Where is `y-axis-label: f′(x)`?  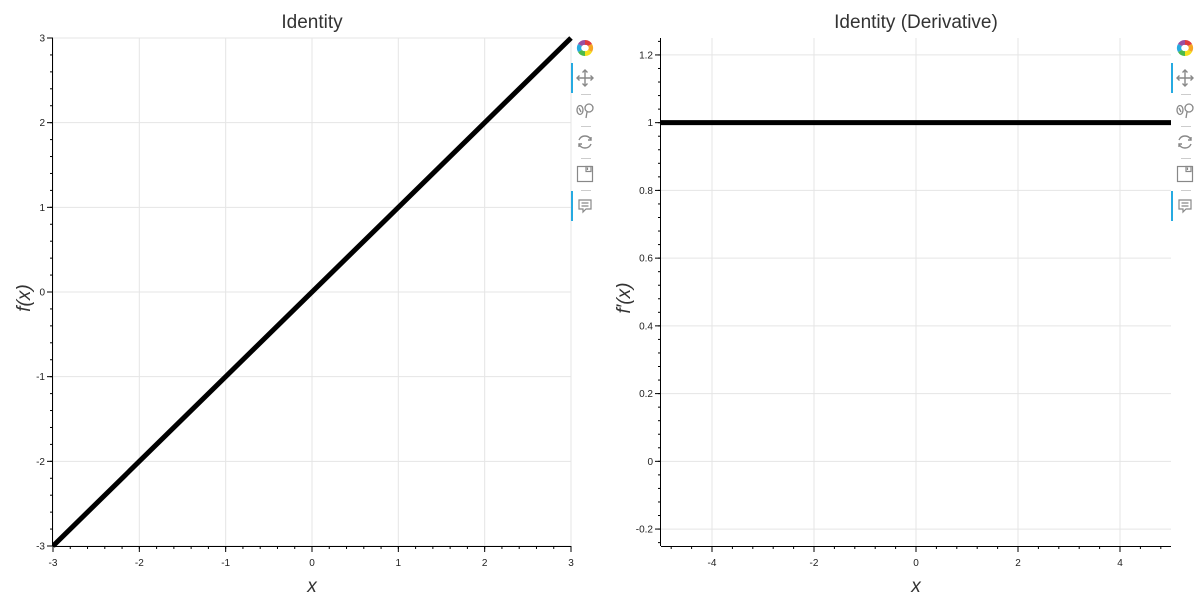
y-axis-label: f′(x) is located at coordinates (624, 298).